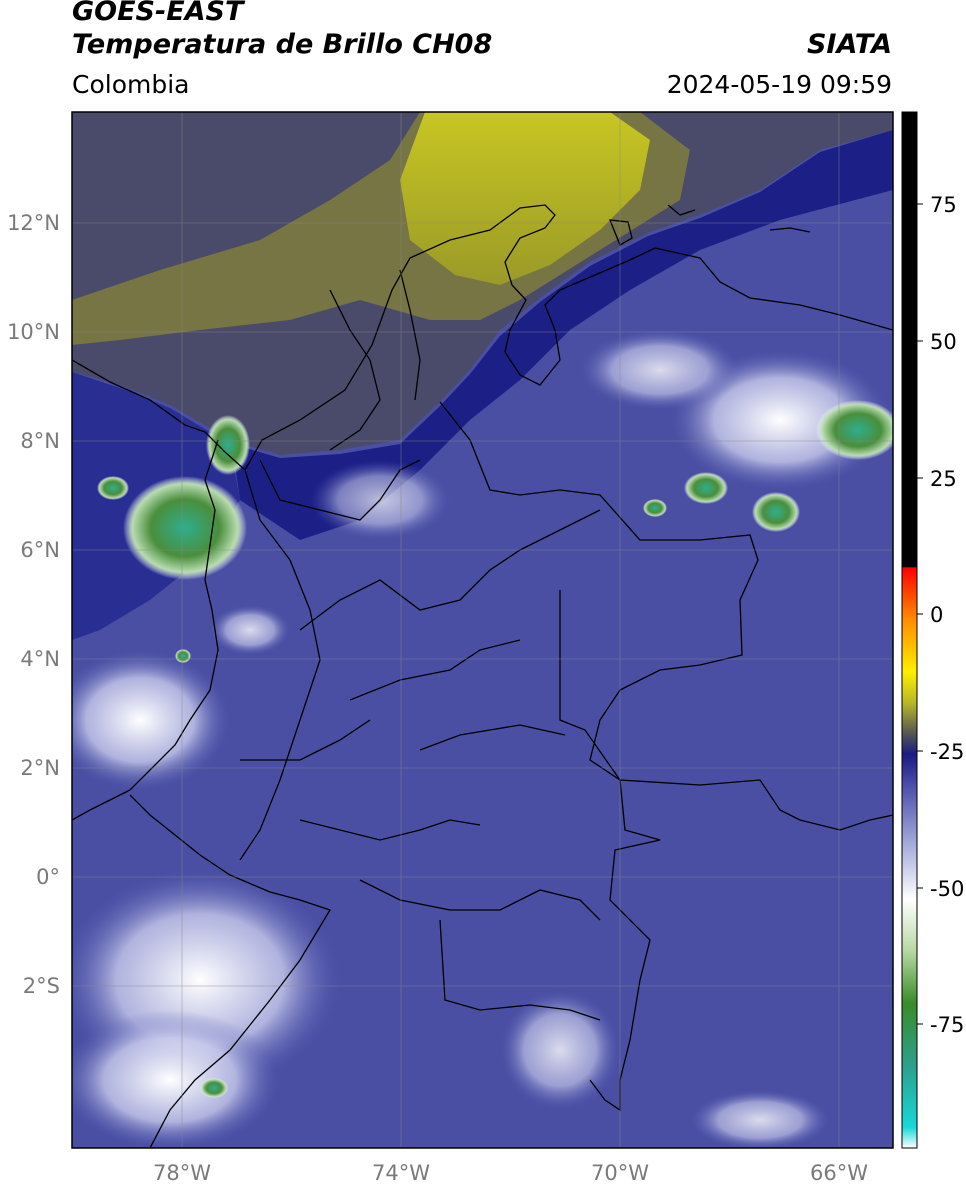  Describe the element at coordinates (943, 205) in the screenshot. I see `colorbar-label: 75` at that location.